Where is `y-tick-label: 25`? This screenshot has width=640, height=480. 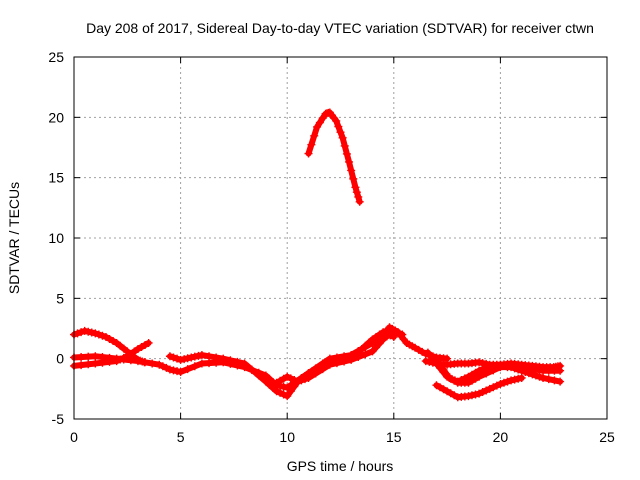 y-tick-label: 25 is located at coordinates (56, 57).